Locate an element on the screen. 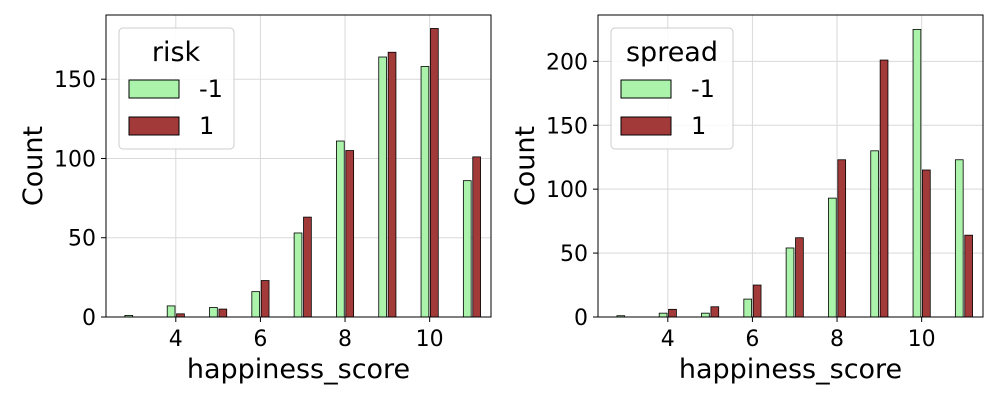 The width and height of the screenshot is (1000, 404). legend: spread -1 1 is located at coordinates (672, 88).